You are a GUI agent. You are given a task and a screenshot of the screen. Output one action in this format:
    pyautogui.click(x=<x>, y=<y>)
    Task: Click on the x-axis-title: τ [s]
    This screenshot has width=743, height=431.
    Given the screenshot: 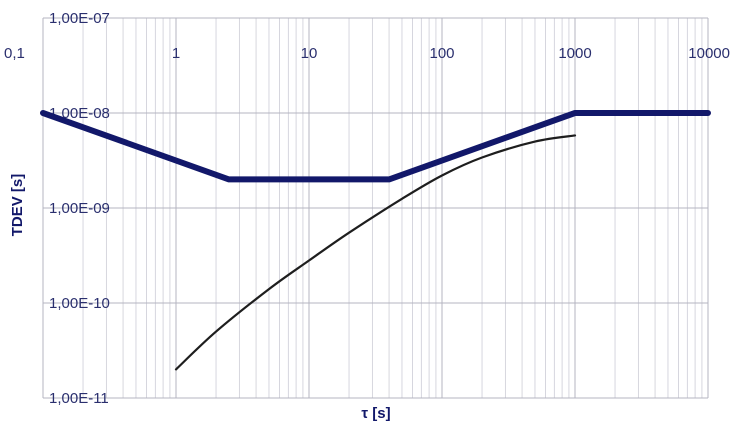 What is the action you would take?
    pyautogui.click(x=375, y=413)
    